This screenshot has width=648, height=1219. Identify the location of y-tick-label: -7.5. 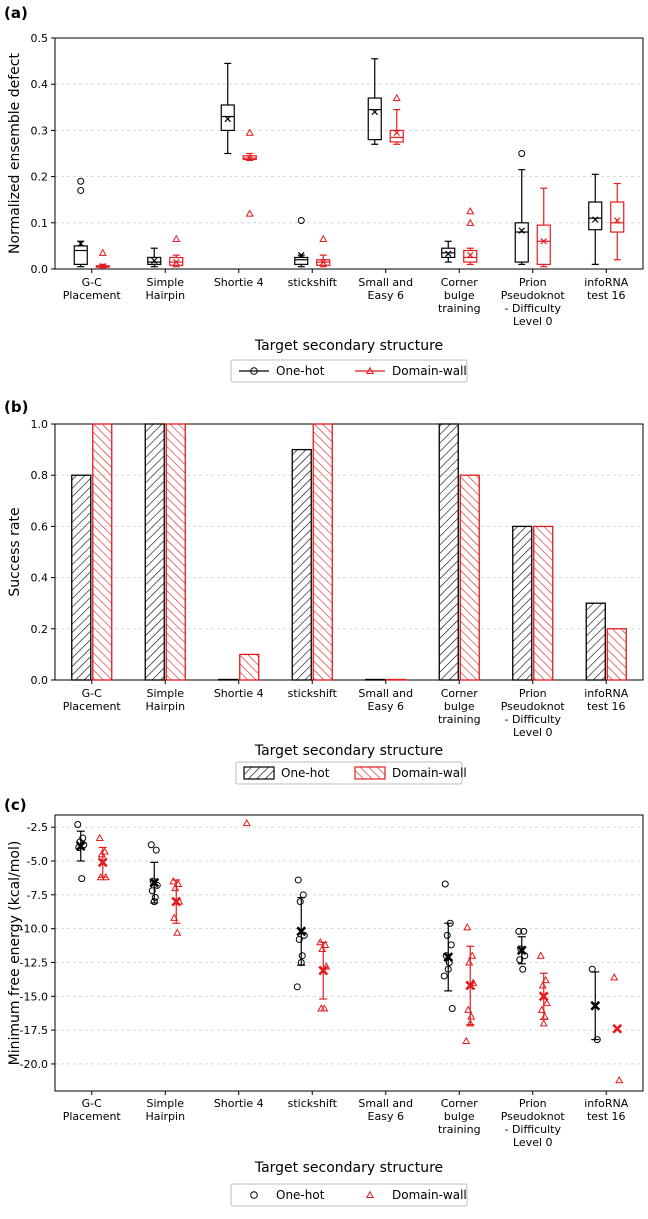
(37, 895).